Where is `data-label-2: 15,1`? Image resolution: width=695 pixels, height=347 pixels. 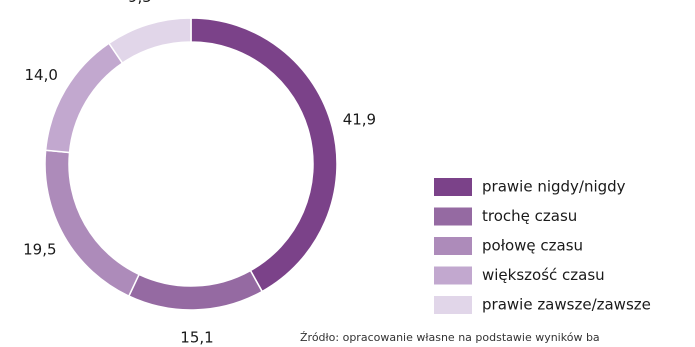 data-label-2: 15,1 is located at coordinates (196, 337).